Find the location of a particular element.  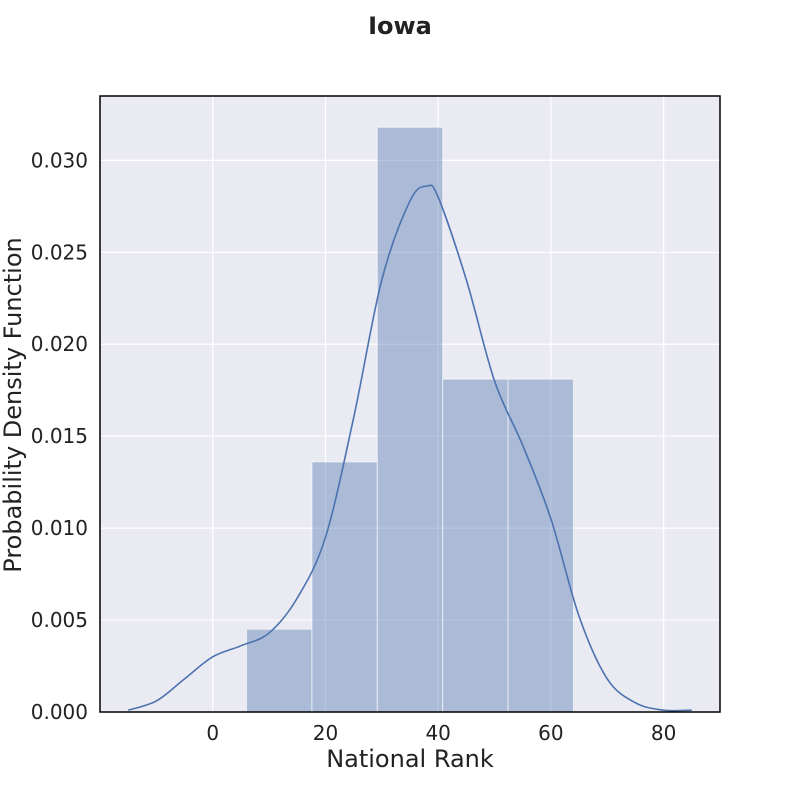

y-tick-label: 0.005 is located at coordinates (59, 620).